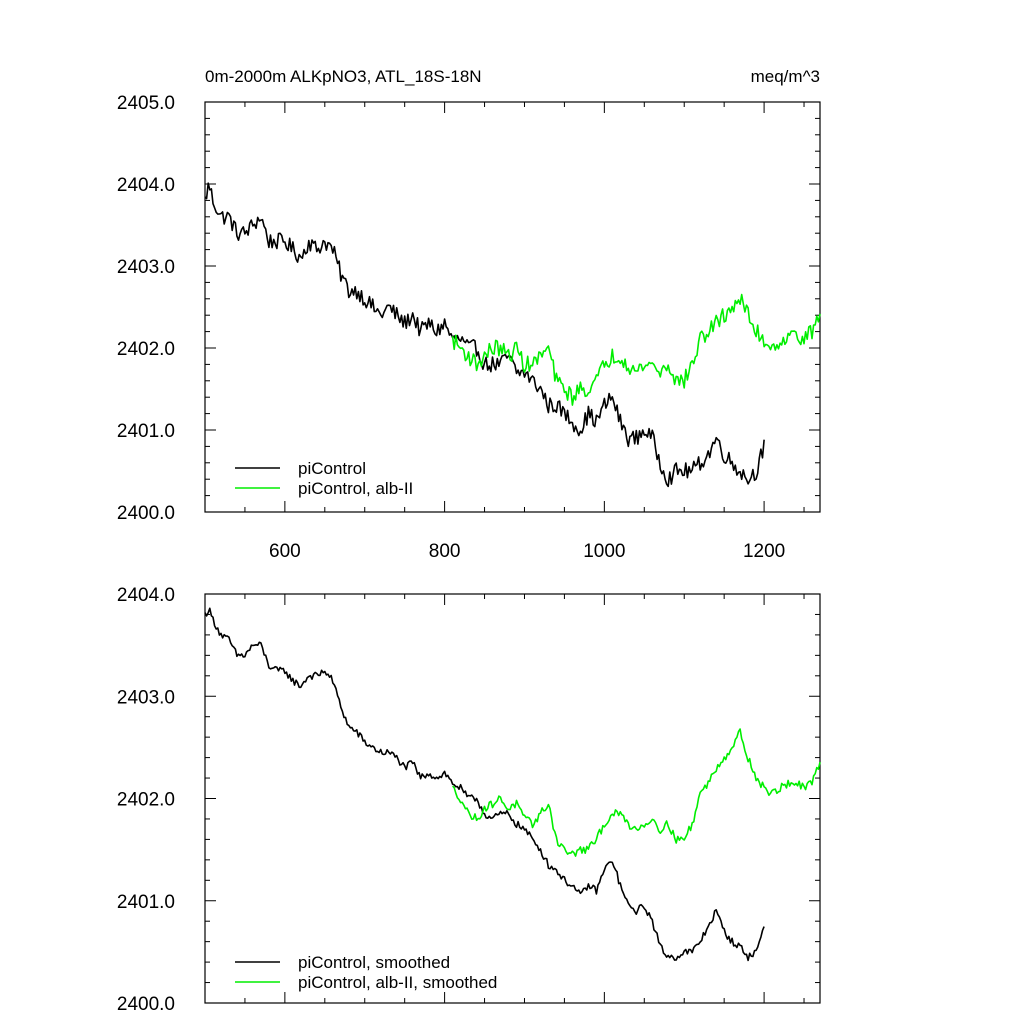 This screenshot has width=1024, height=1024. I want to click on legend-label: piControl, so click(332, 468).